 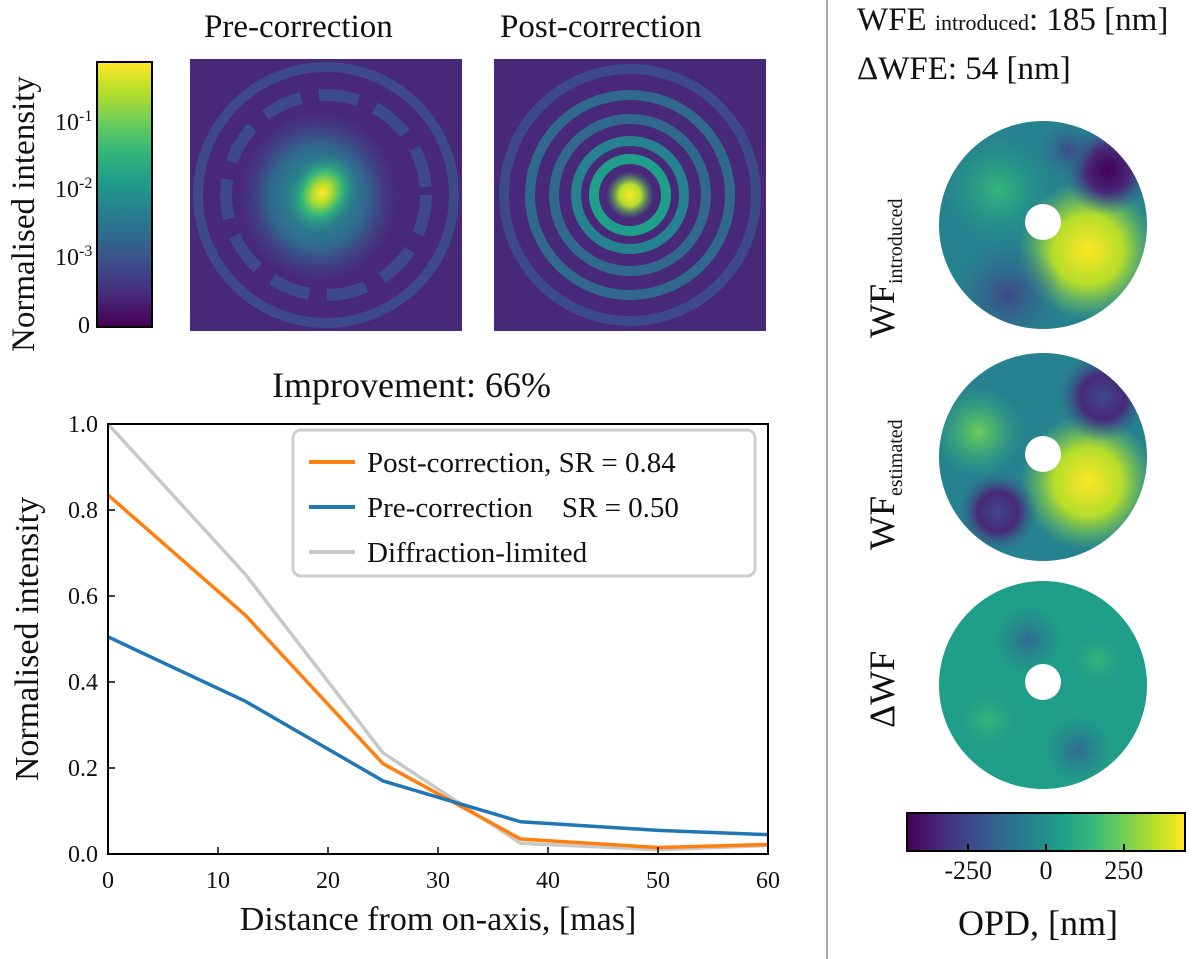 What do you see at coordinates (768, 881) in the screenshot?
I see `x-tick-label: 60` at bounding box center [768, 881].